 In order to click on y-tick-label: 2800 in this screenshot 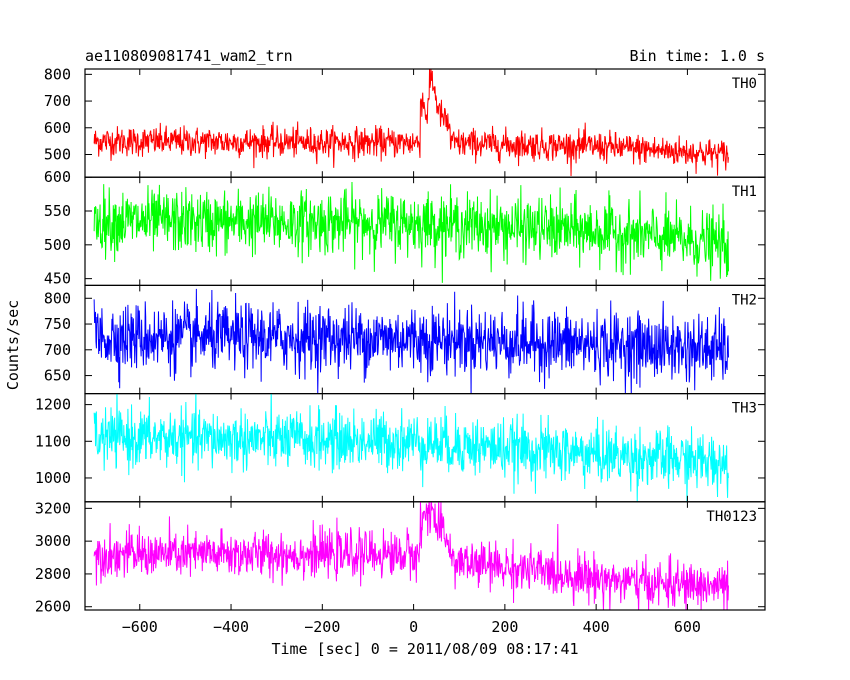, I will do `click(53, 574)`.